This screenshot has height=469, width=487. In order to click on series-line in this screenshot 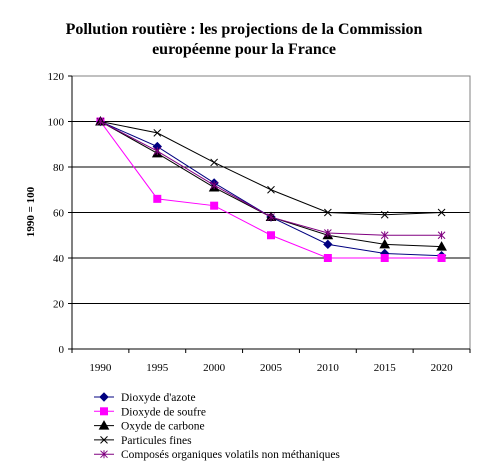, I will do `click(271, 168)`.